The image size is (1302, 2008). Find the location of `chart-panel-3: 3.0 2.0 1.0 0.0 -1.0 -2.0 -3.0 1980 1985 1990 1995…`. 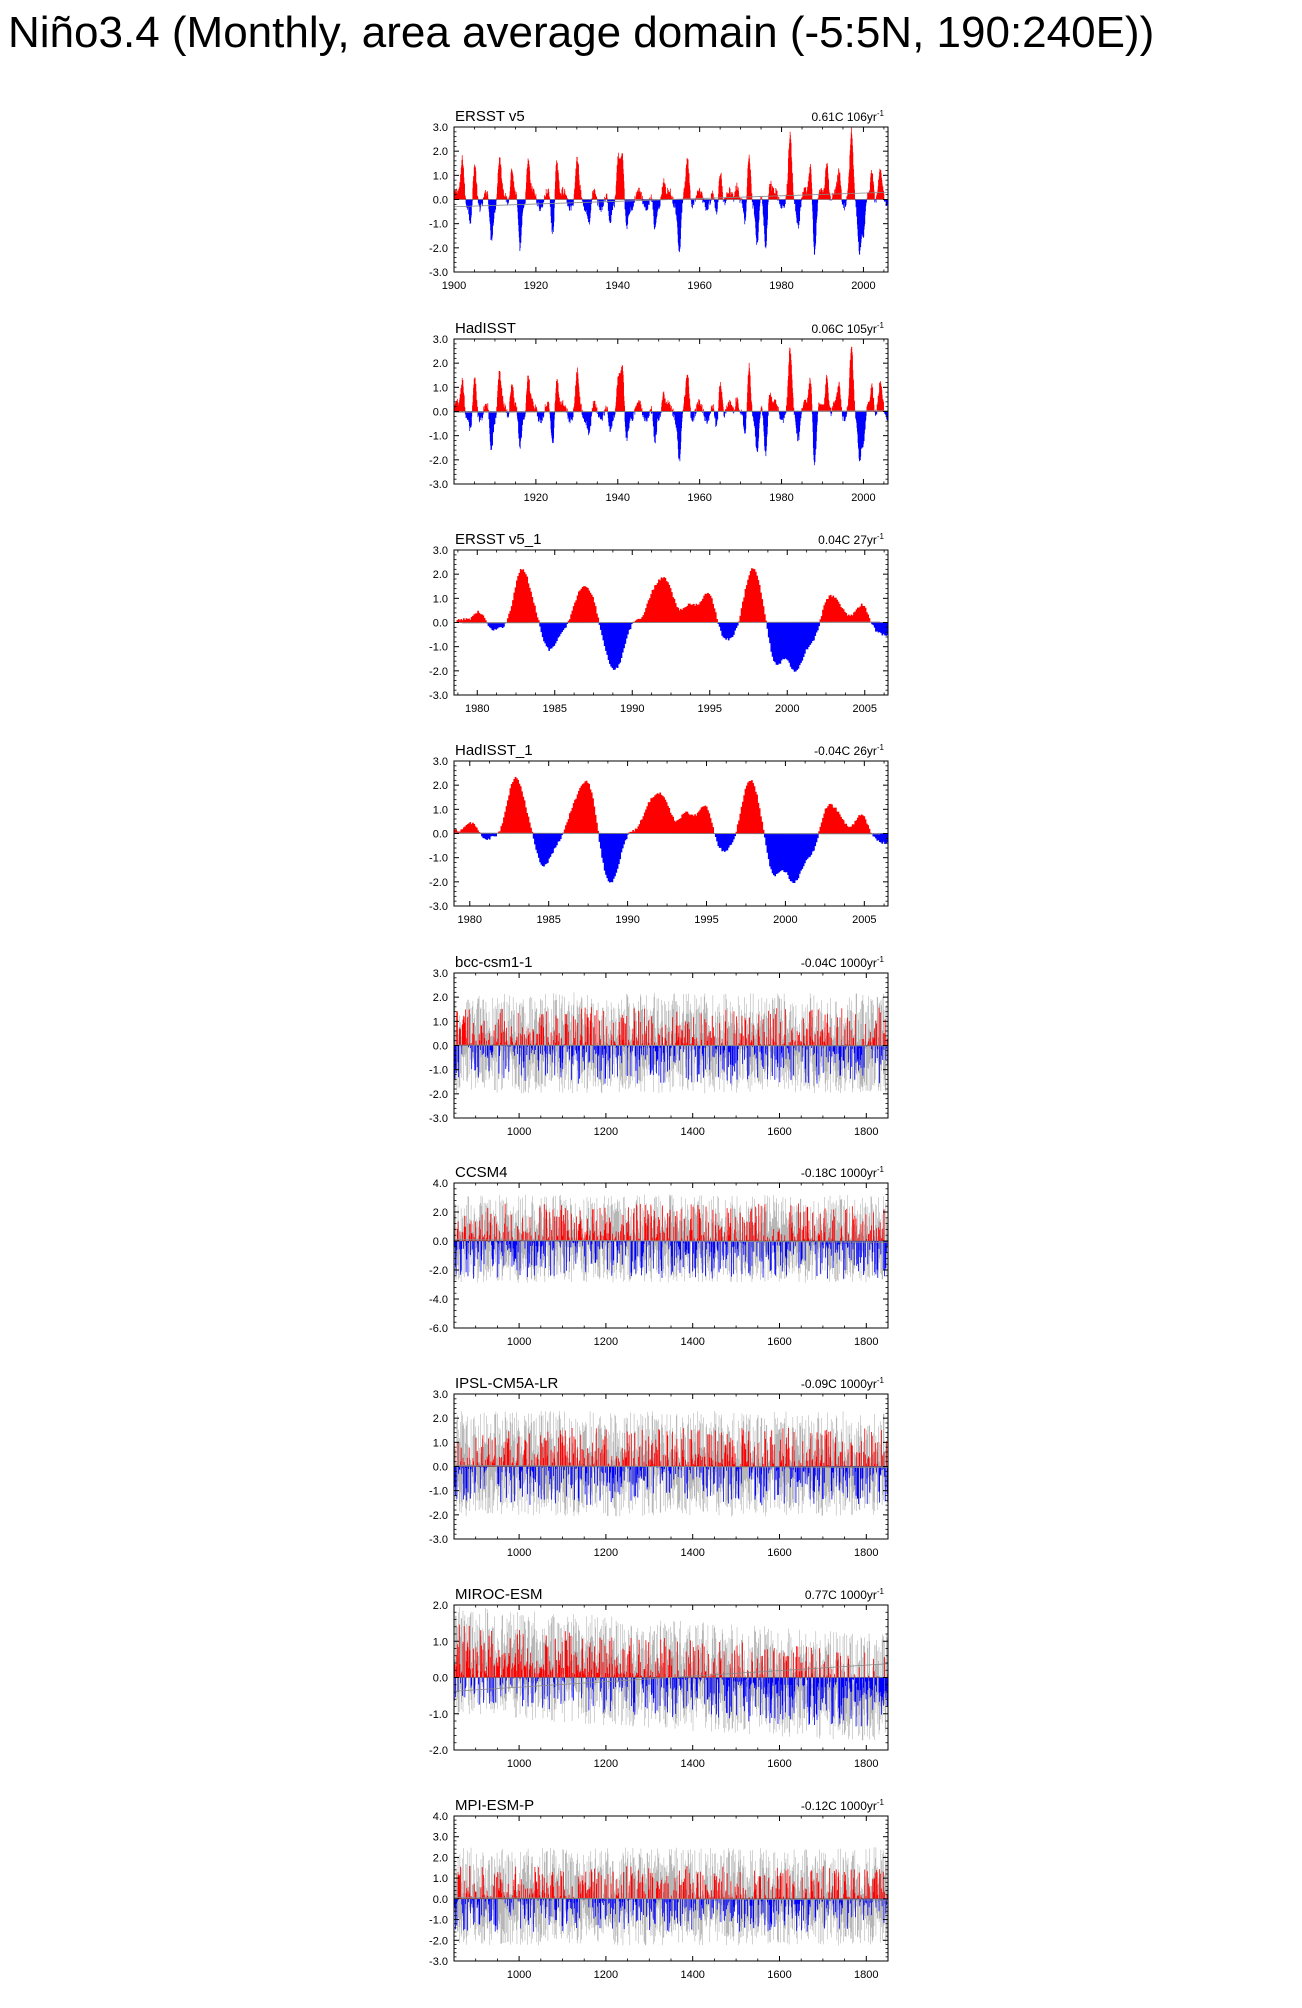

chart-panel-3: 3.0 2.0 1.0 0.0 -1.0 -2.0 -3.0 1980 1985 1990 1995… is located at coordinates (659, 623).